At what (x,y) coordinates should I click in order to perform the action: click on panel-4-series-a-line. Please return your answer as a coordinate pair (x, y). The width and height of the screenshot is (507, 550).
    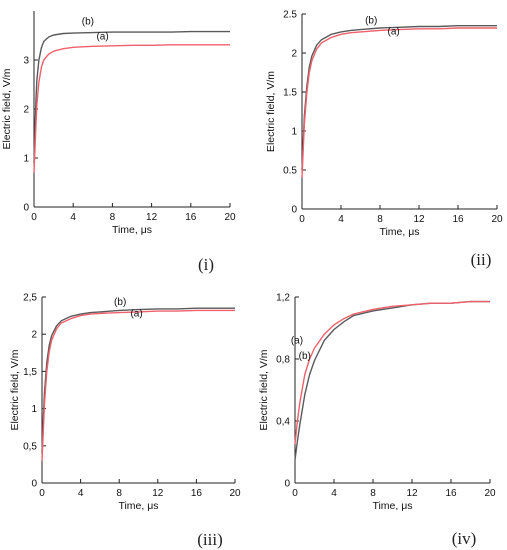
    Looking at the image, I should click on (392, 372).